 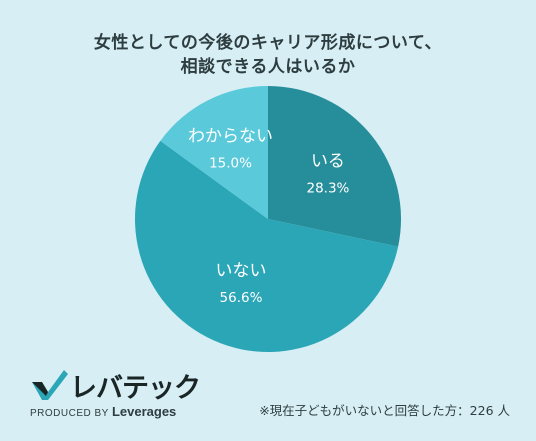 What do you see at coordinates (241, 298) in the screenshot?
I see `slice-value-1: 56.6%` at bounding box center [241, 298].